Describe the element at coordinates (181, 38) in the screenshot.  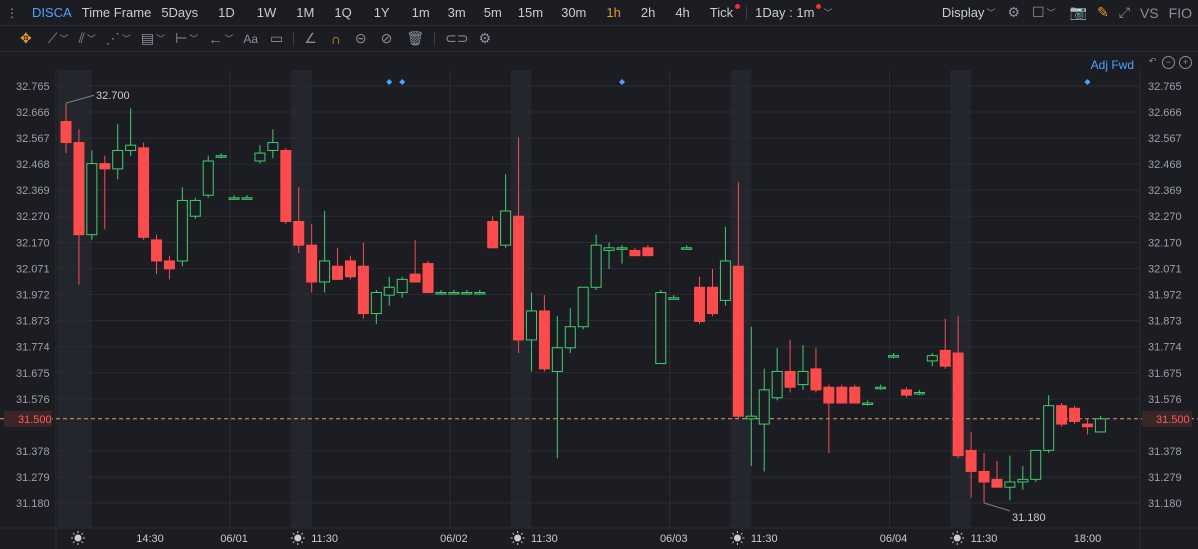
I see `measure-icon: ⊢` at that location.